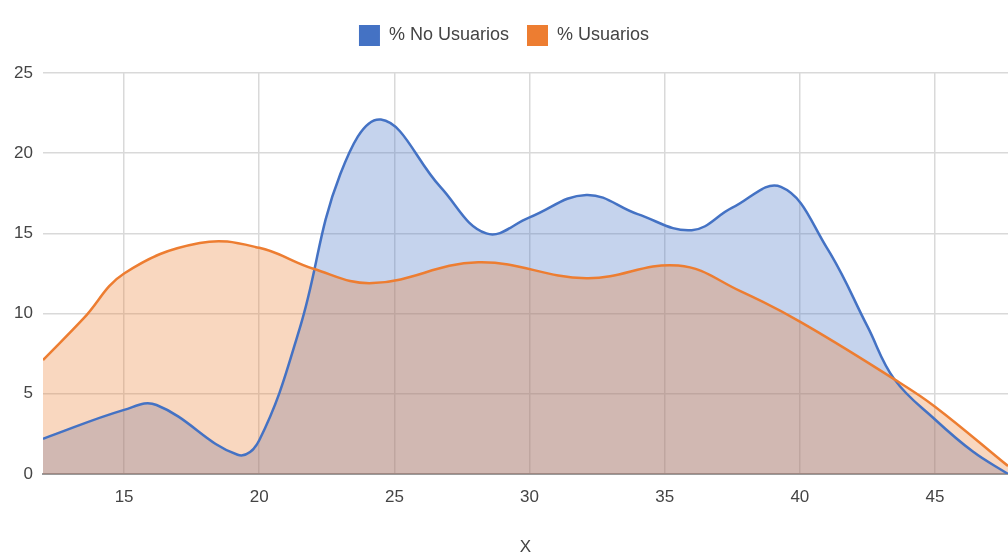 The image size is (1008, 558). I want to click on x-tick-label: 45, so click(935, 496).